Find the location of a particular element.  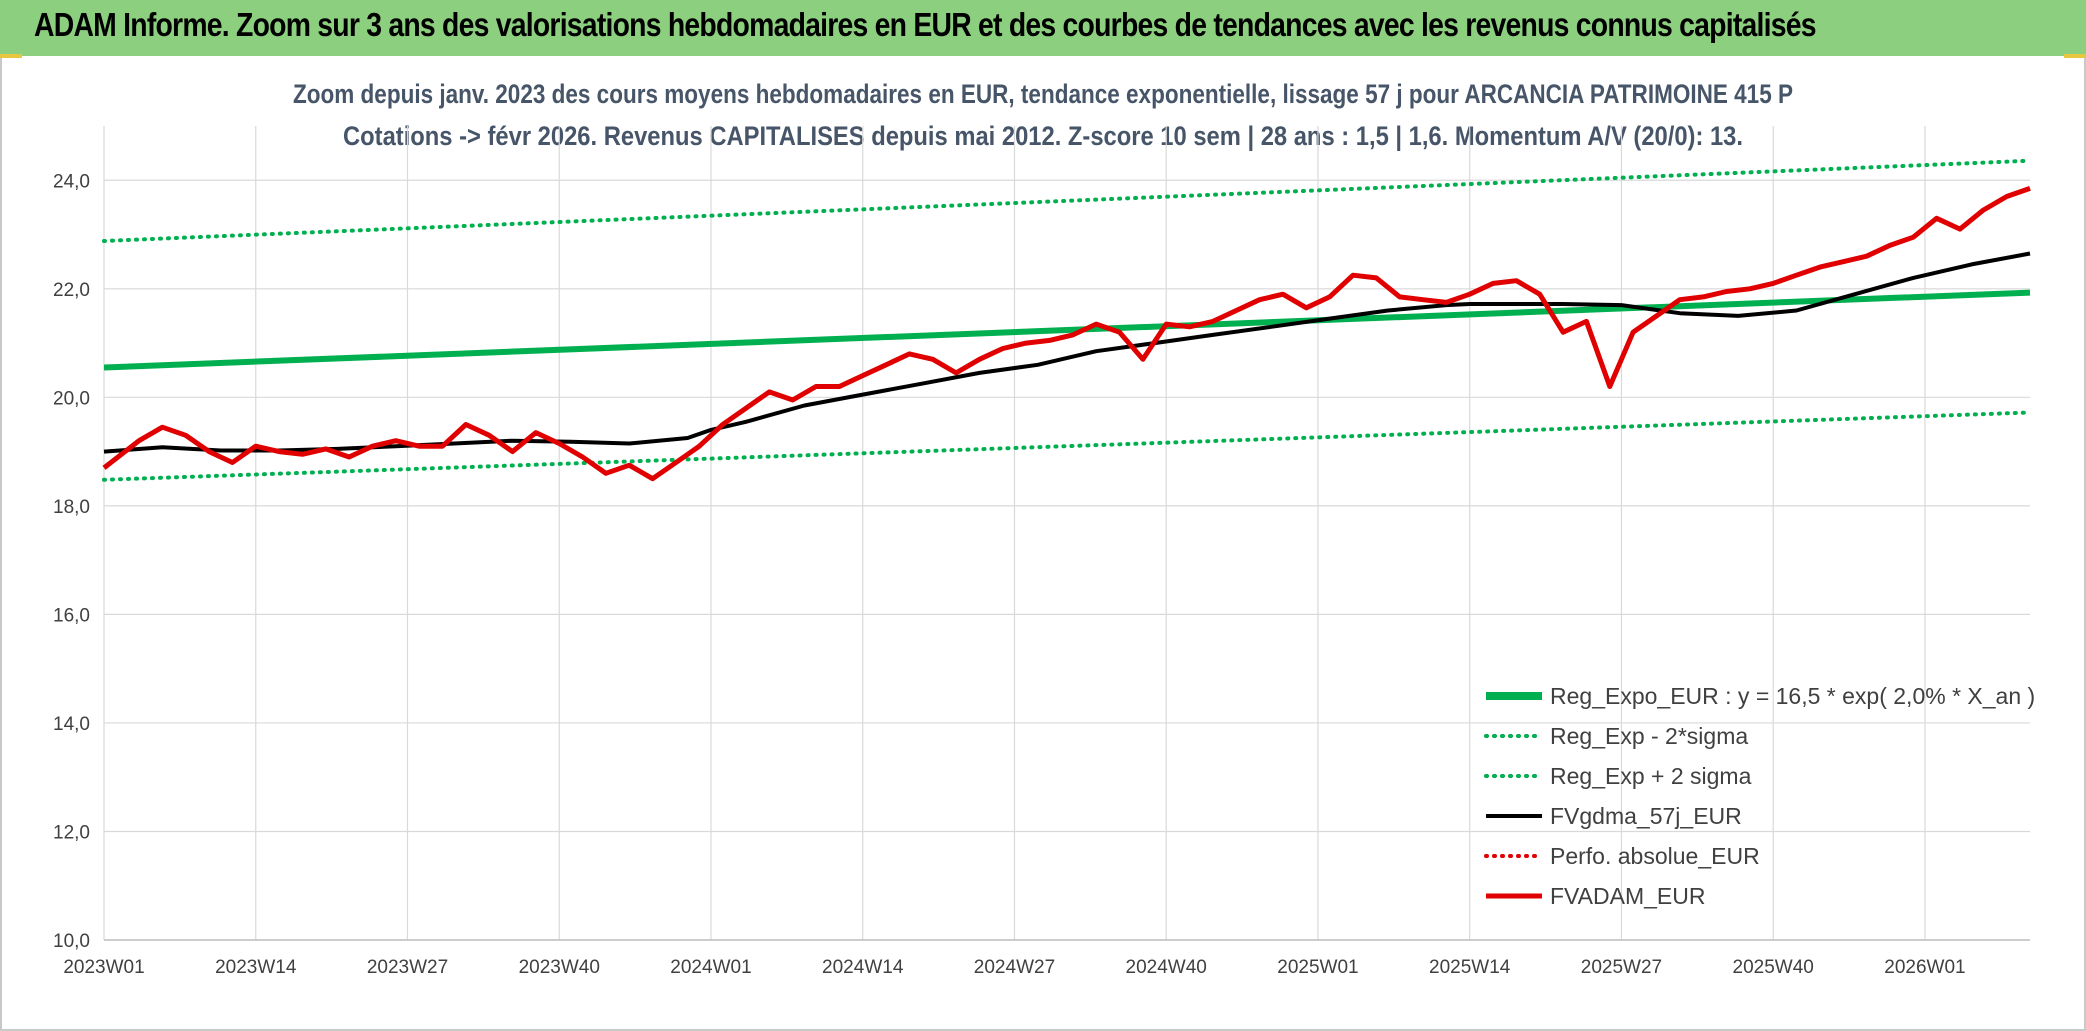

x-tick-label: 2025W27 is located at coordinates (1621, 967).